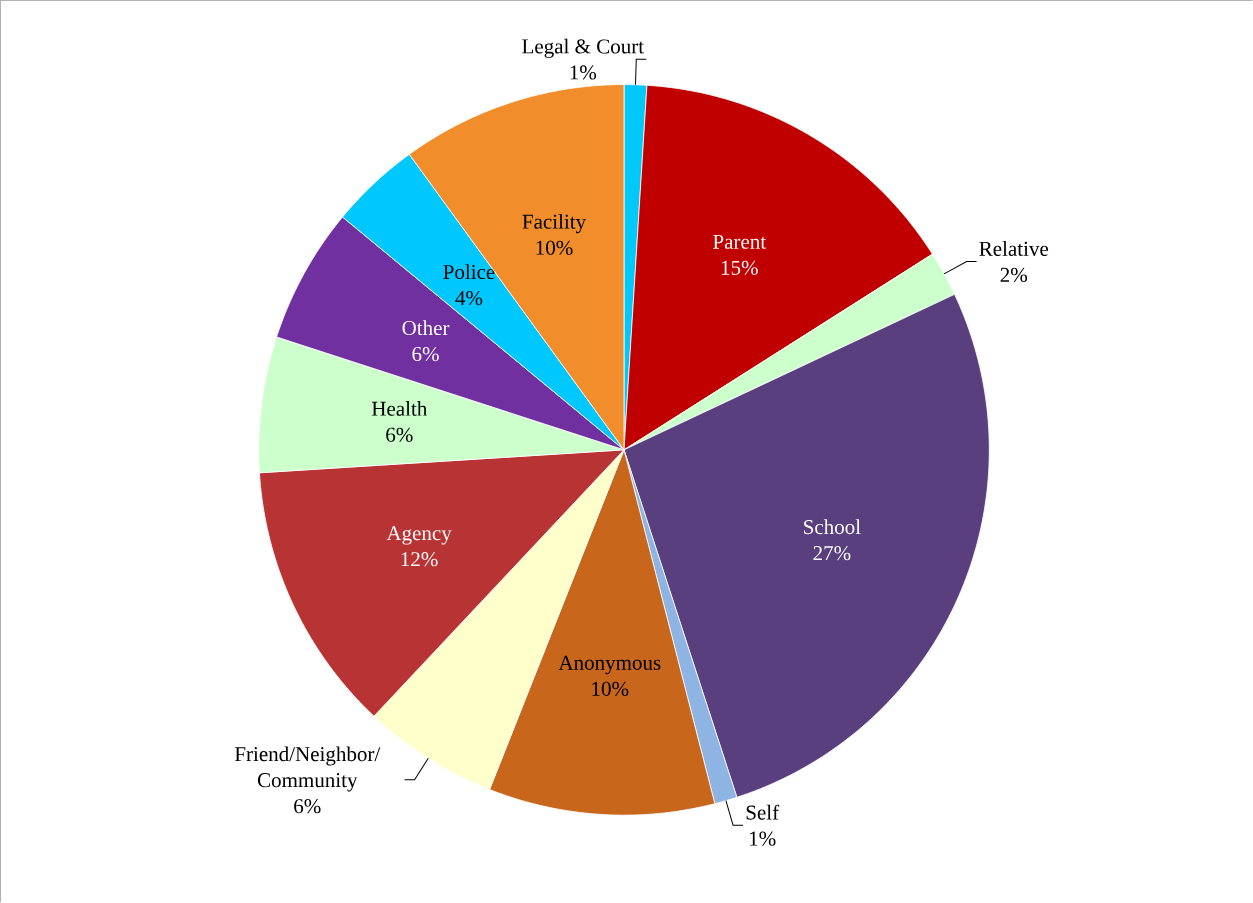 The width and height of the screenshot is (1253, 903). Describe the element at coordinates (399, 408) in the screenshot. I see `slice-label: Health` at that location.